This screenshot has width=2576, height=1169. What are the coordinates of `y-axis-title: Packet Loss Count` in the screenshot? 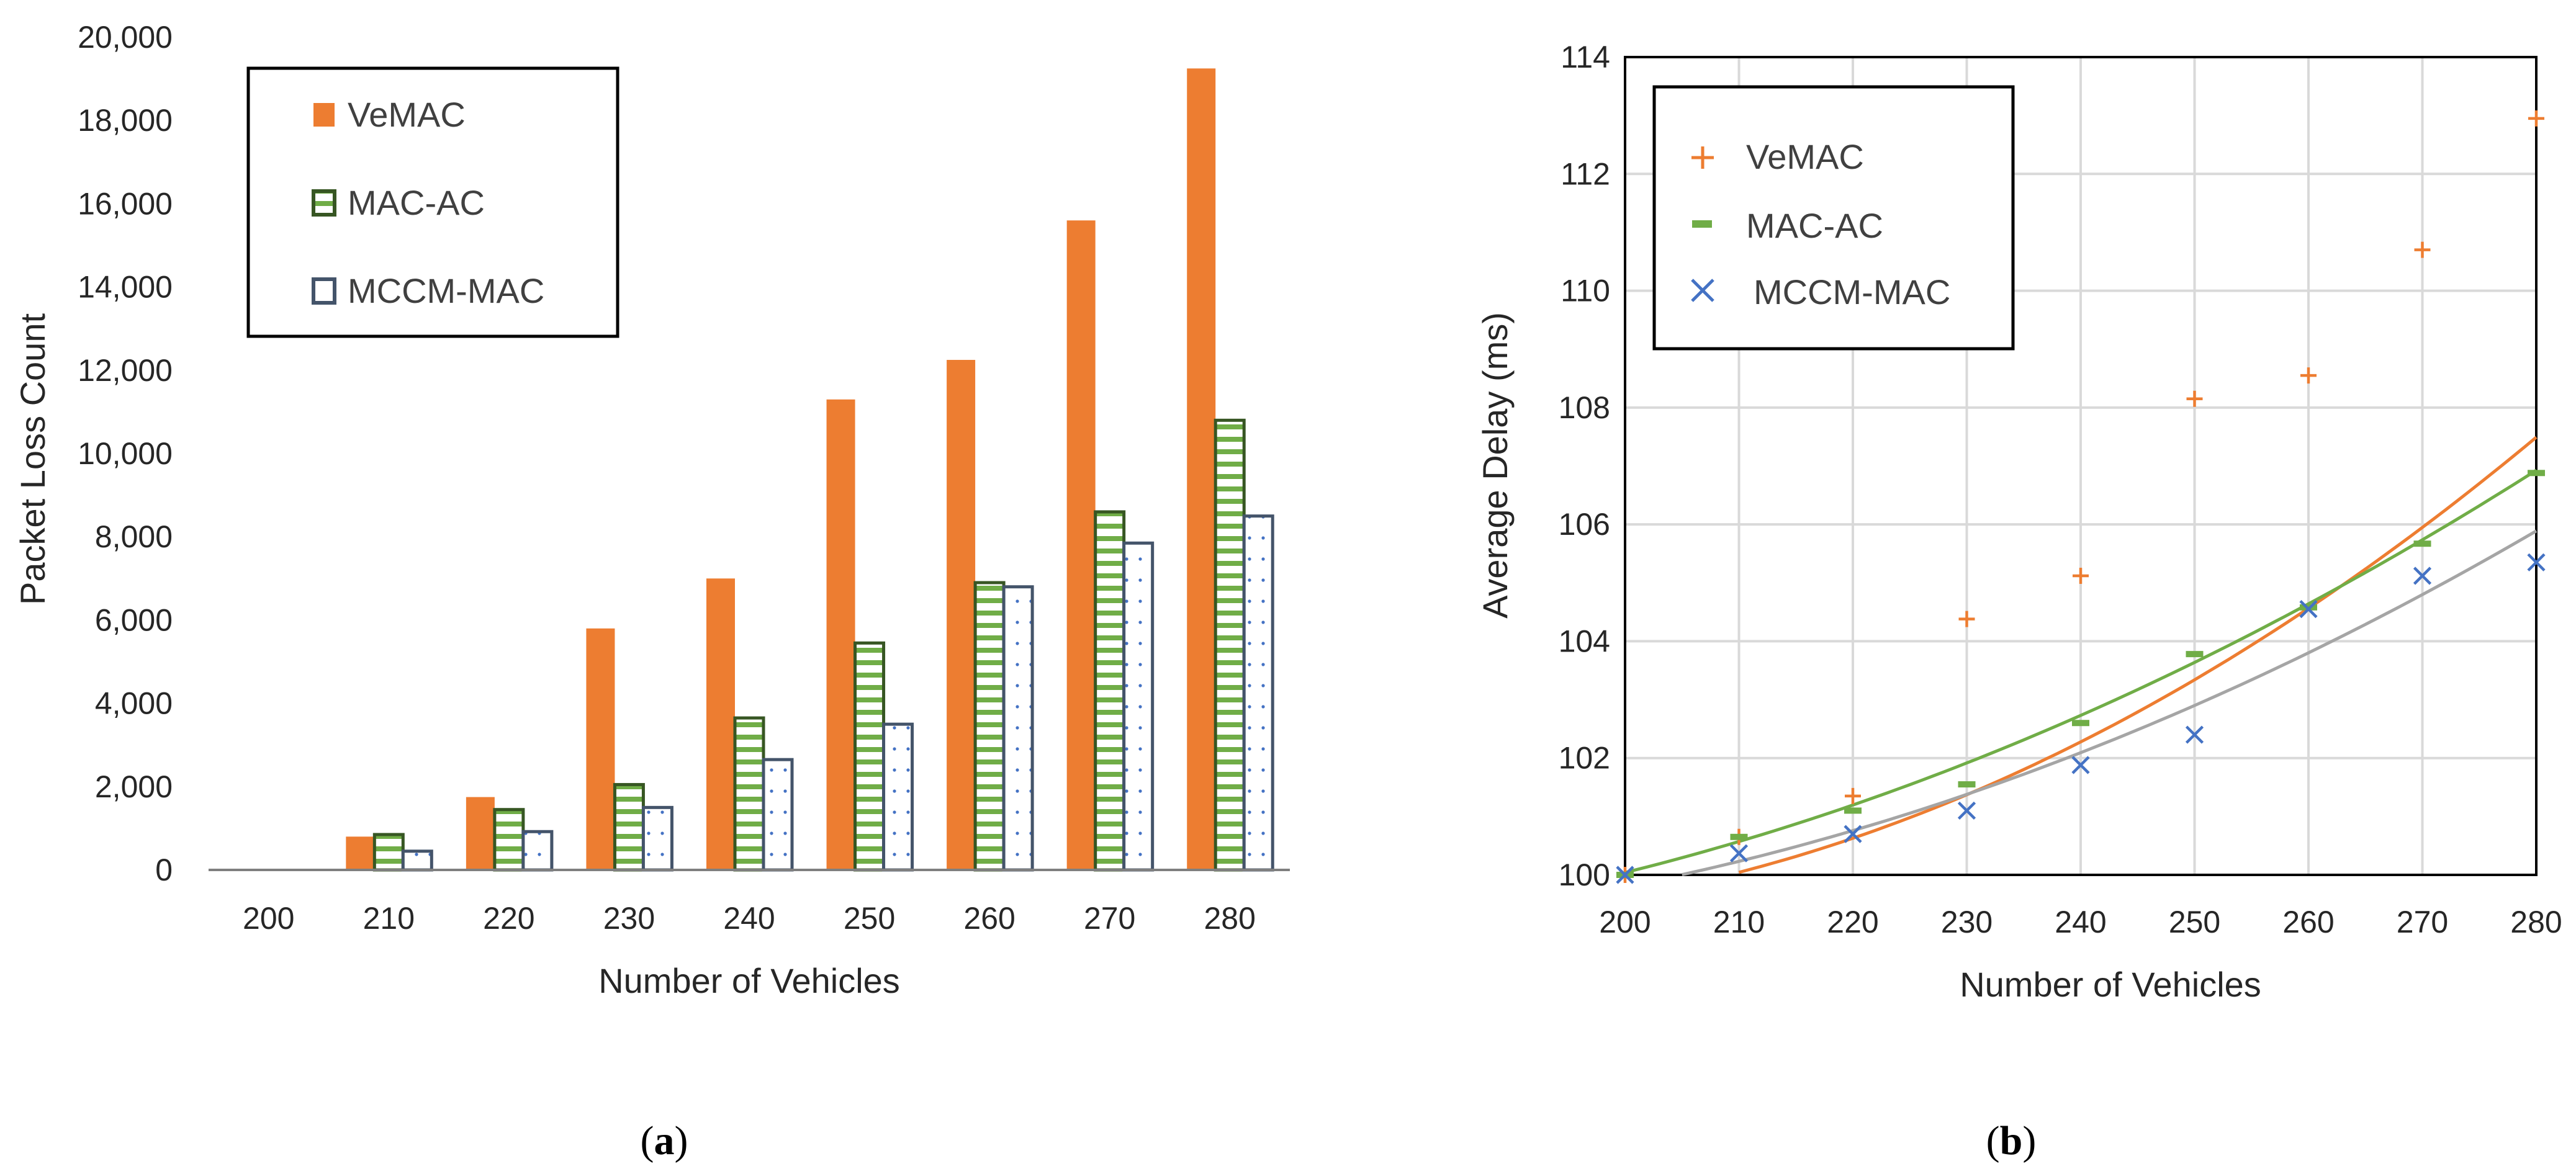 It's located at (32, 459).